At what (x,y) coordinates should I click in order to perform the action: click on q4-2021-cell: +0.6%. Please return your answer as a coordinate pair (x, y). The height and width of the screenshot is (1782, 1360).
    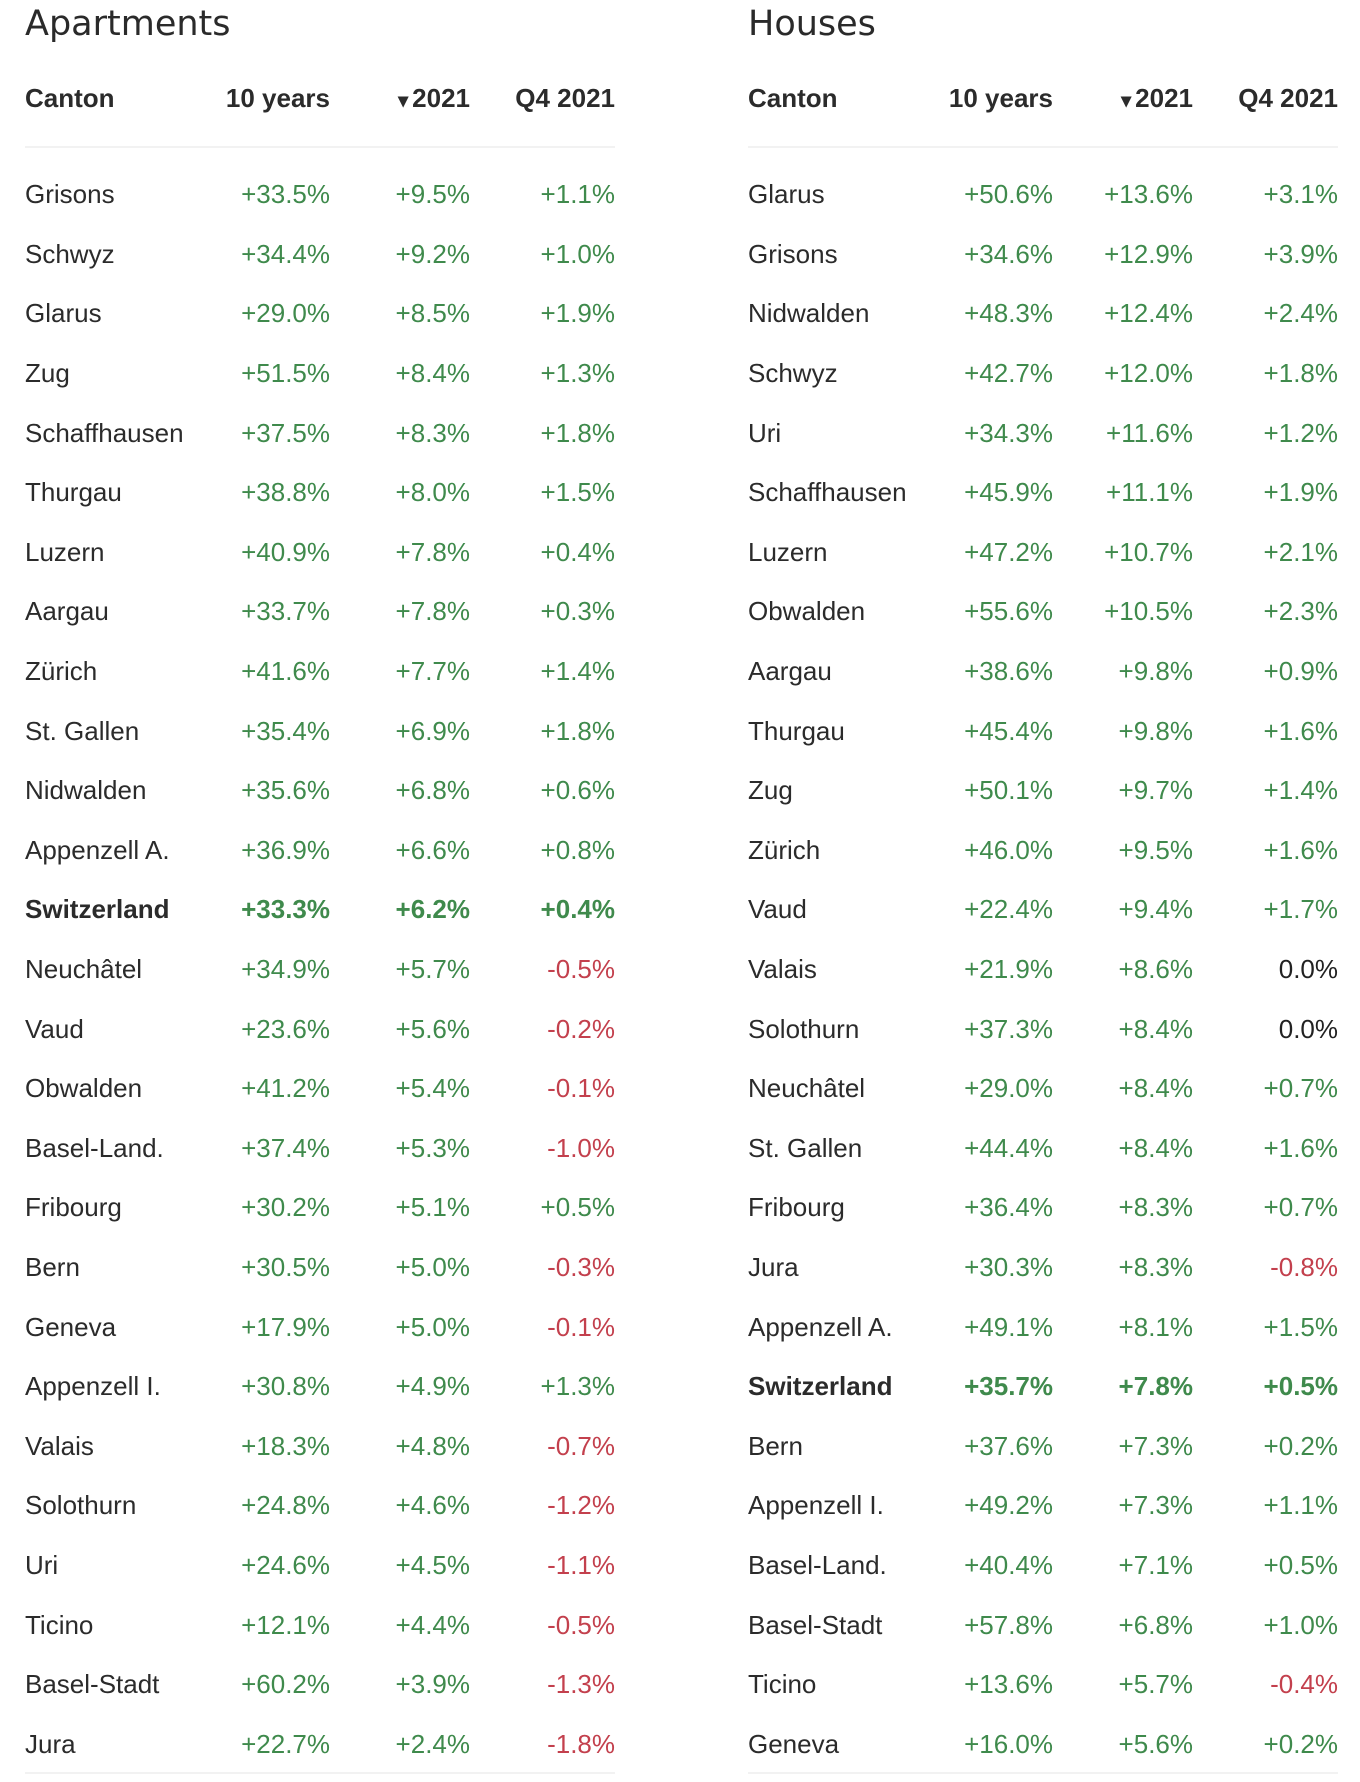
    Looking at the image, I should click on (577, 790).